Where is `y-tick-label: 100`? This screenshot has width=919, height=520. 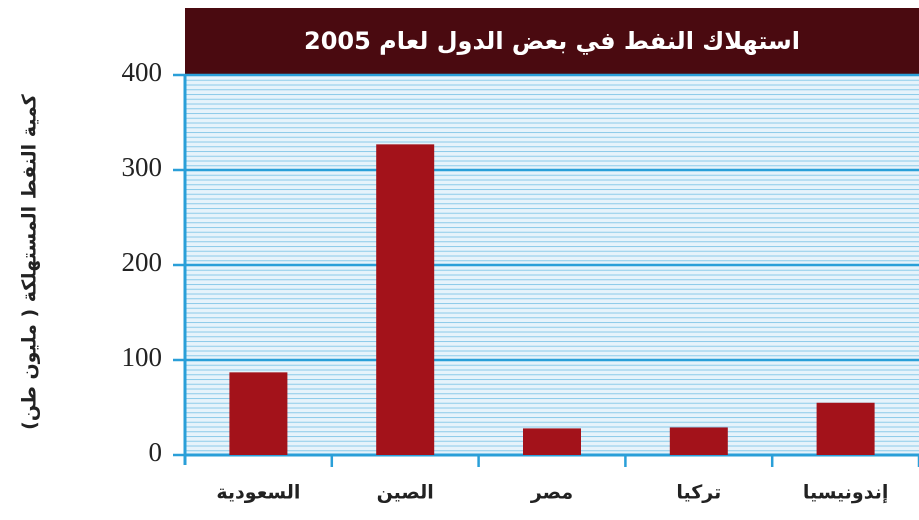 y-tick-label: 100 is located at coordinates (142, 357).